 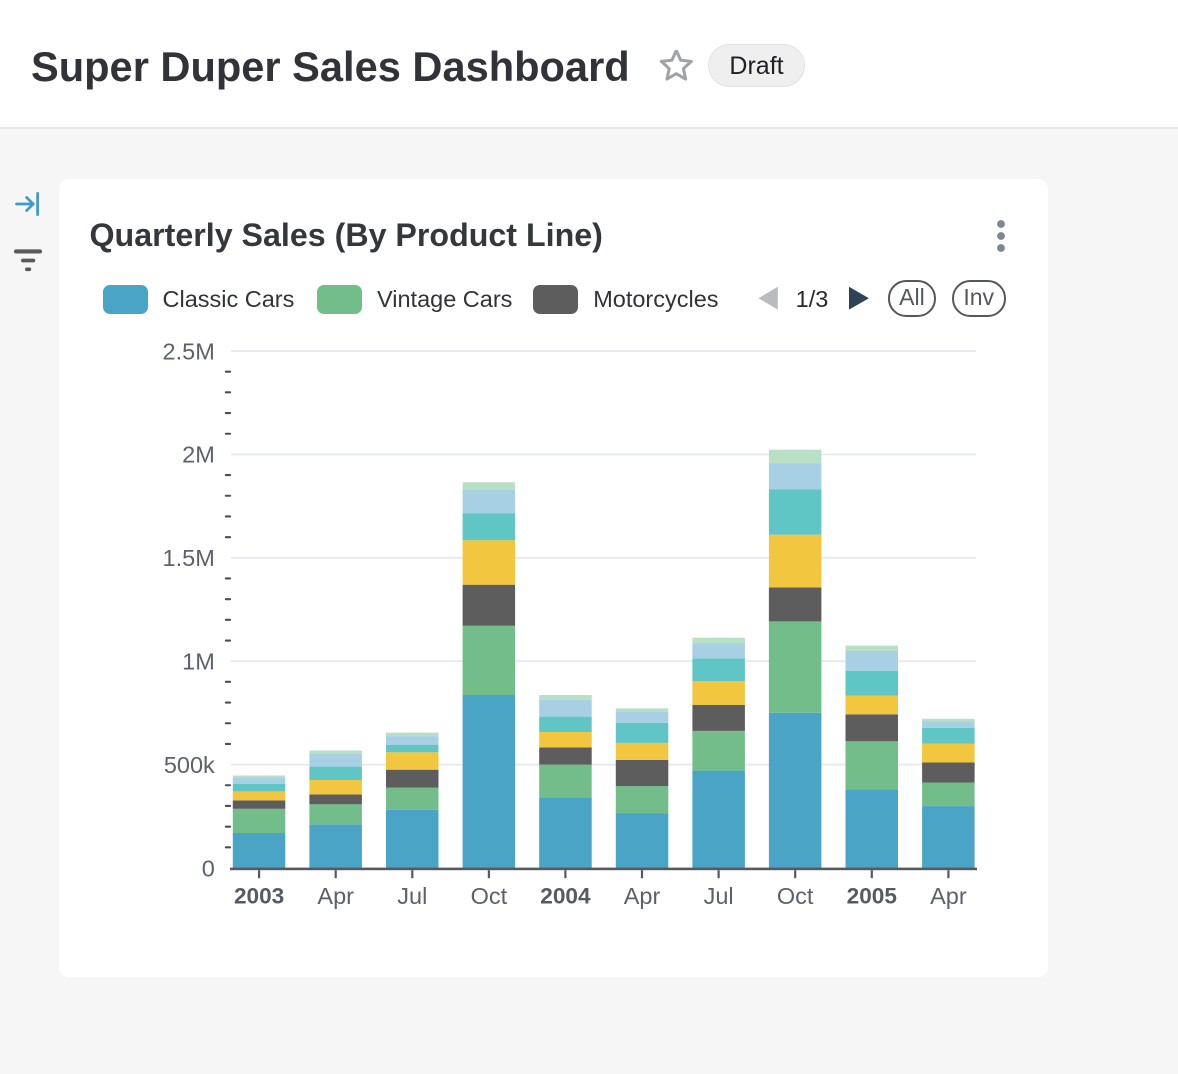 I want to click on svg-text: 500k, so click(x=189, y=765).